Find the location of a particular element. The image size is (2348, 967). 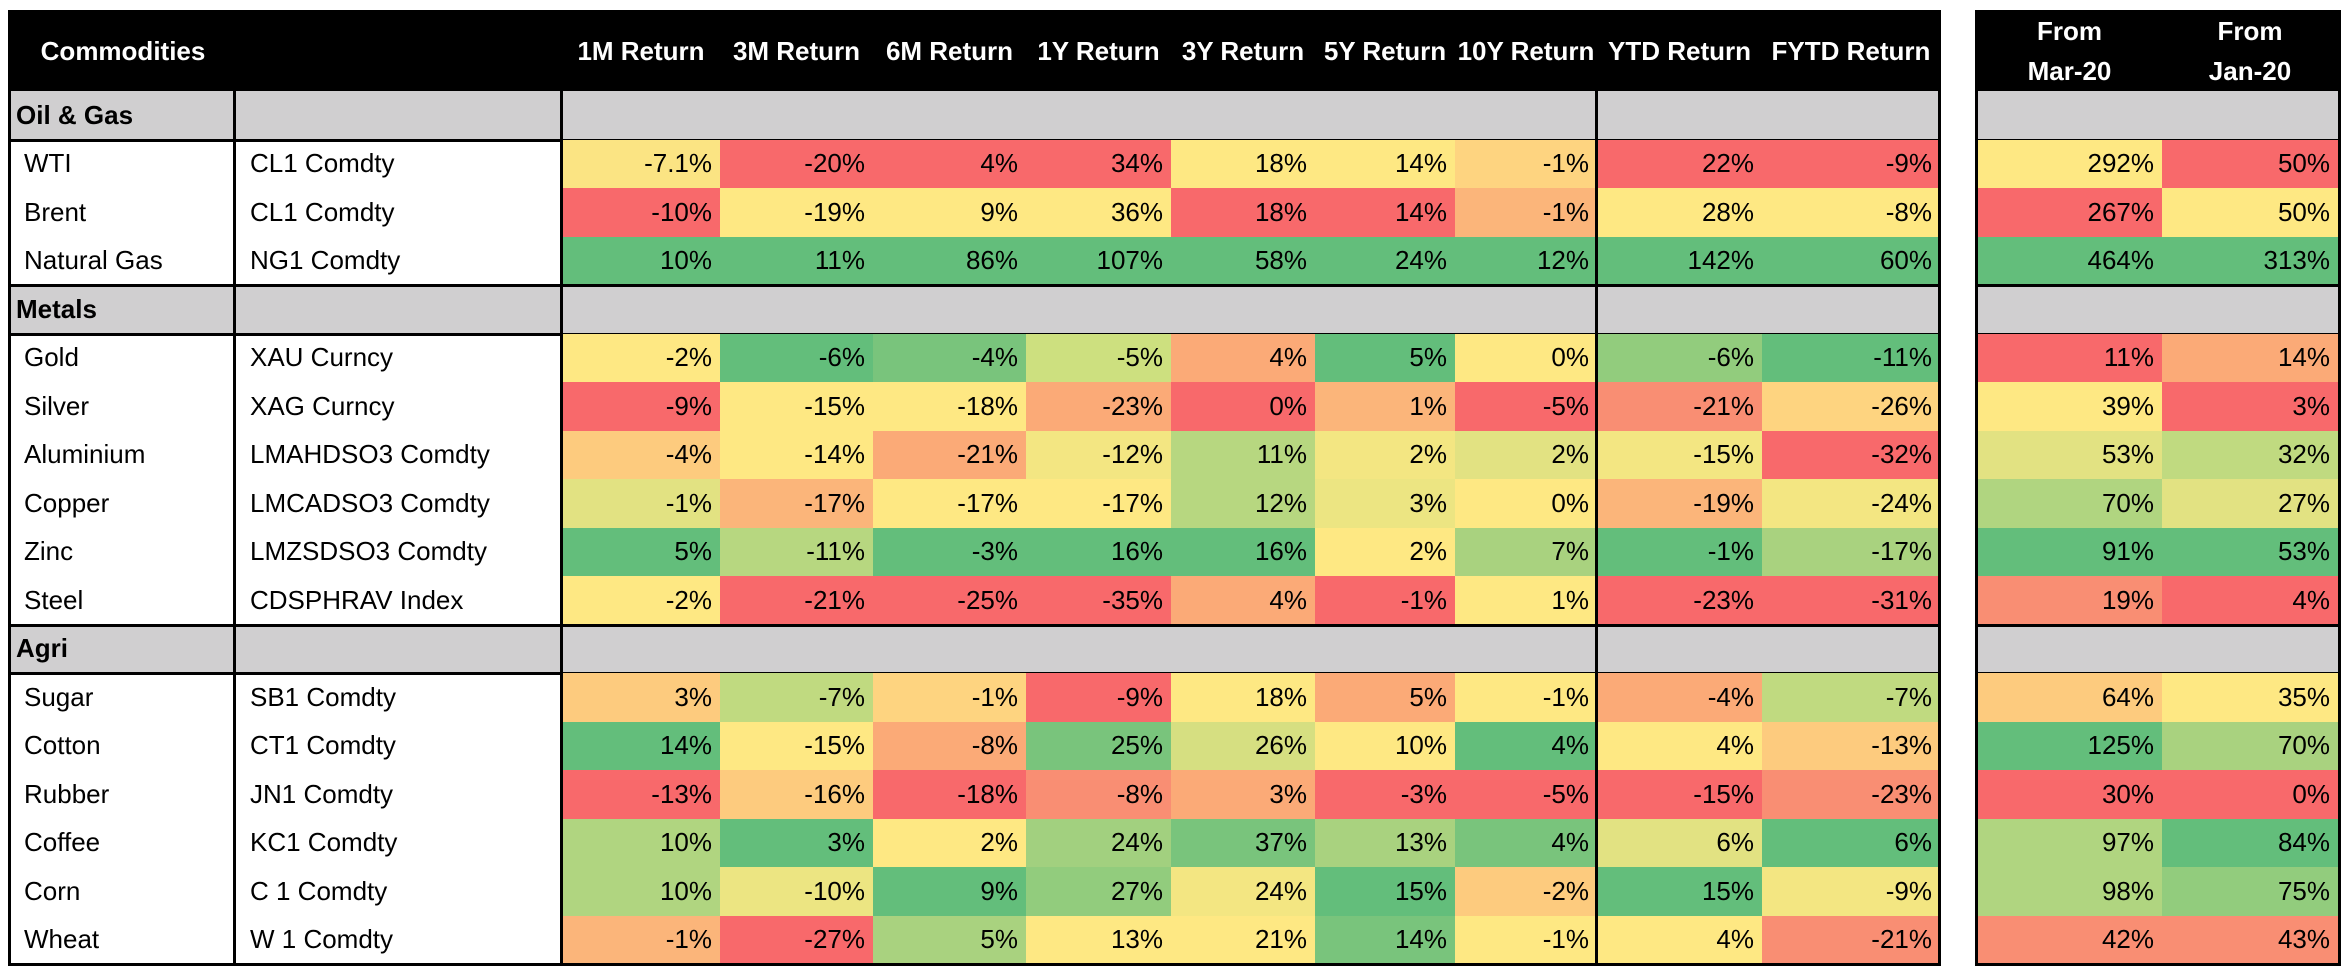

return-cell: 2% is located at coordinates (1385, 551).